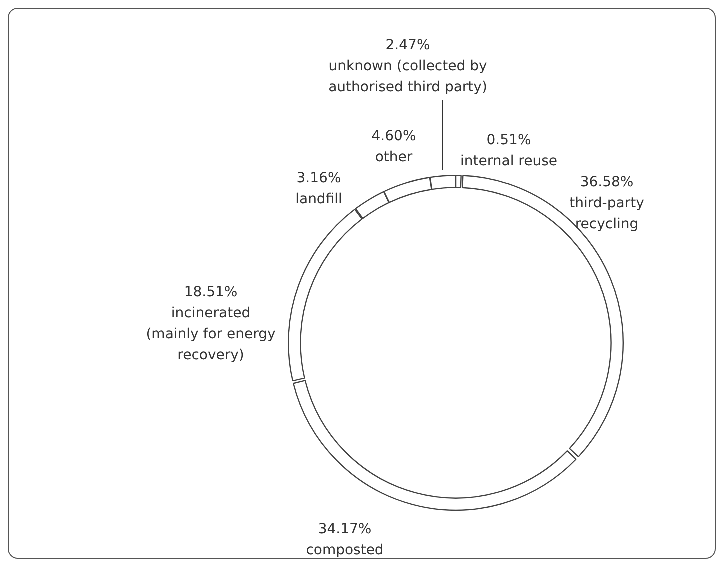 The image size is (724, 567). What do you see at coordinates (509, 140) in the screenshot?
I see `data-label: 0.51%` at bounding box center [509, 140].